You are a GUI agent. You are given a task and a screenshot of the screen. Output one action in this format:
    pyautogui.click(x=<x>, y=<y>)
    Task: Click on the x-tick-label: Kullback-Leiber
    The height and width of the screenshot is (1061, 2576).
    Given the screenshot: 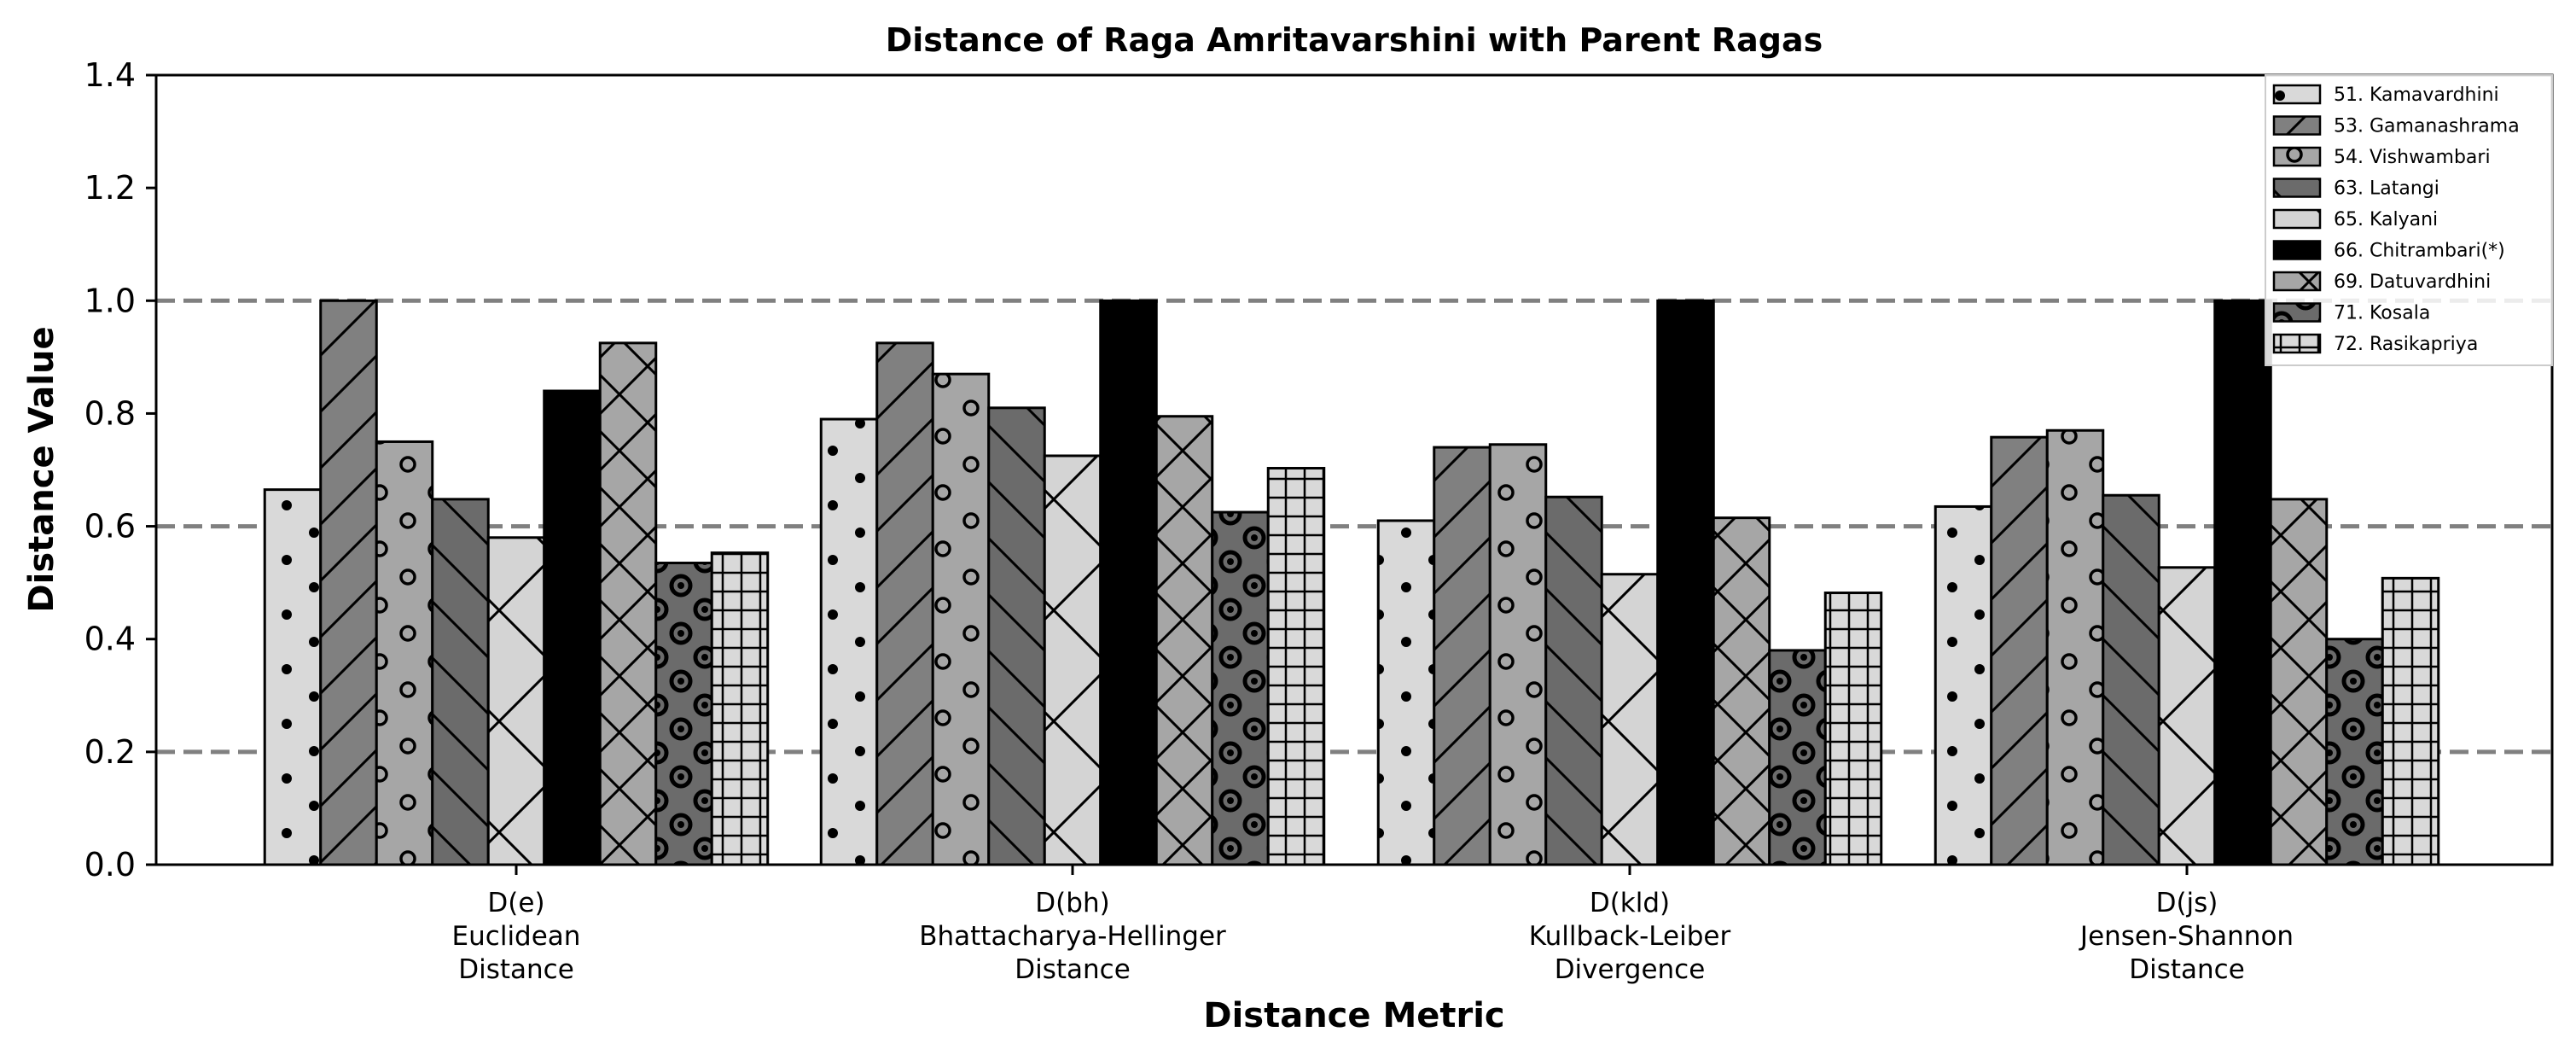 What is the action you would take?
    pyautogui.click(x=1630, y=936)
    